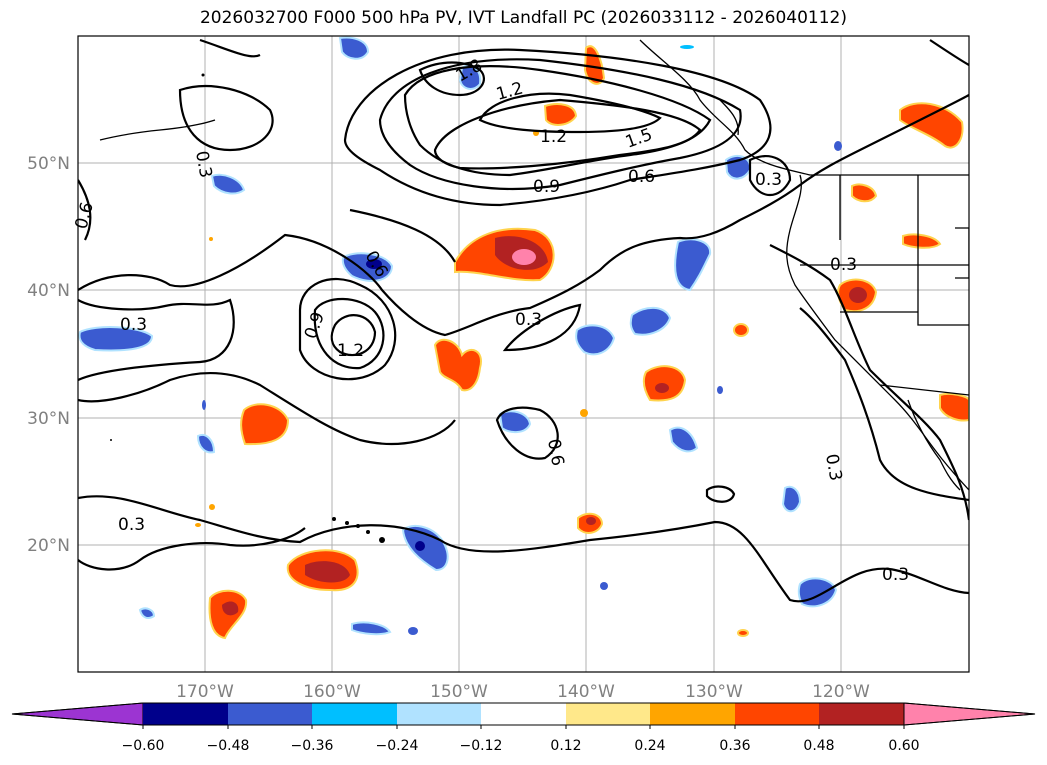 The width and height of the screenshot is (1047, 765). What do you see at coordinates (714, 692) in the screenshot?
I see `lon-label-130w: 130°W` at bounding box center [714, 692].